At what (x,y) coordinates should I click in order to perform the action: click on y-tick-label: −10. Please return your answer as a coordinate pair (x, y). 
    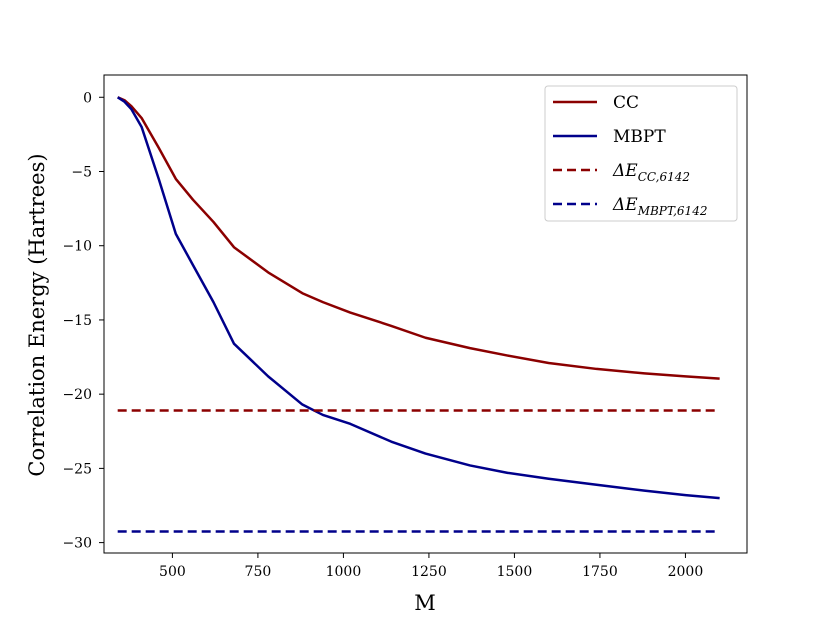
    Looking at the image, I should click on (77, 247).